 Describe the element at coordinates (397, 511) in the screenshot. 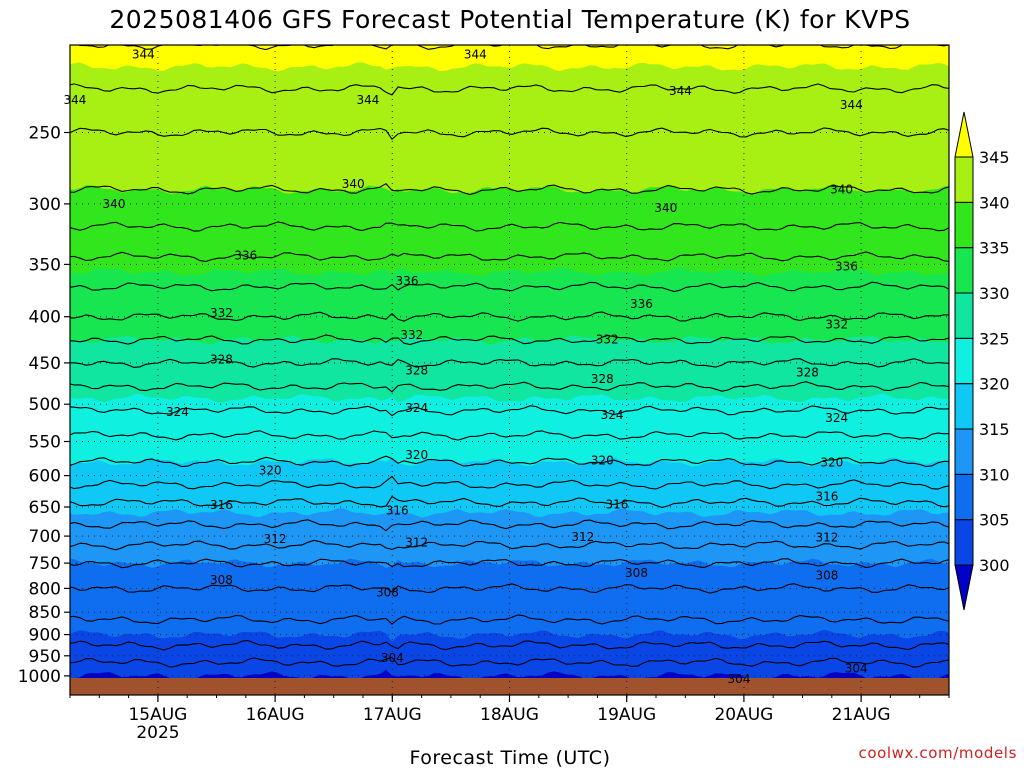

I see `contour-label-316-31: 316` at that location.